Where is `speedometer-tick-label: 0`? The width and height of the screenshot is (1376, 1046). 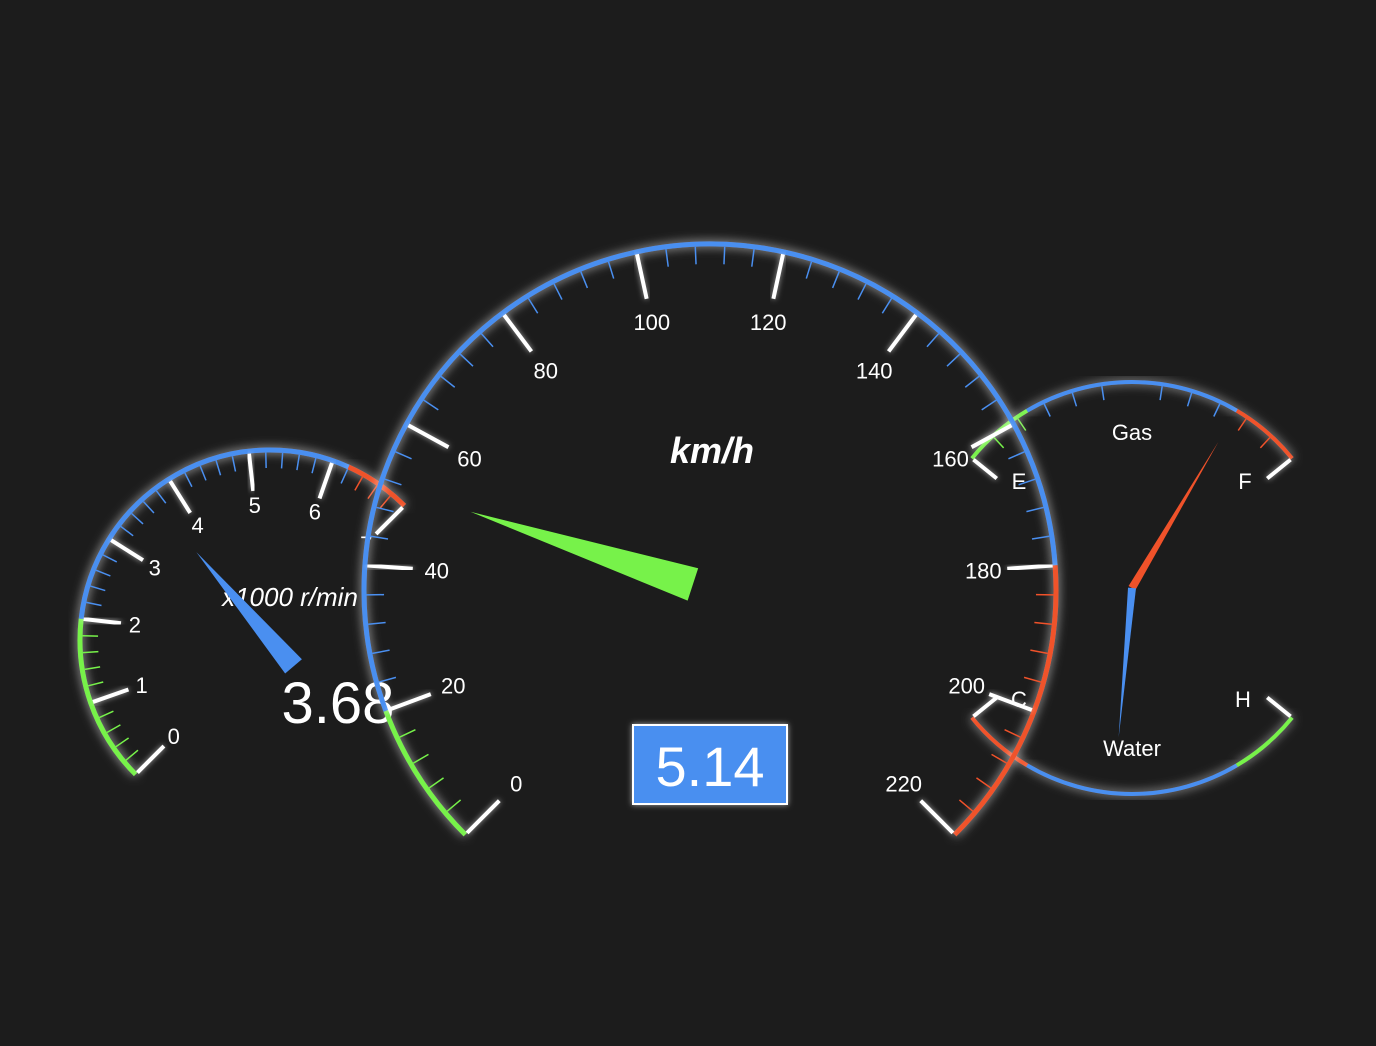
speedometer-tick-label: 0 is located at coordinates (516, 784).